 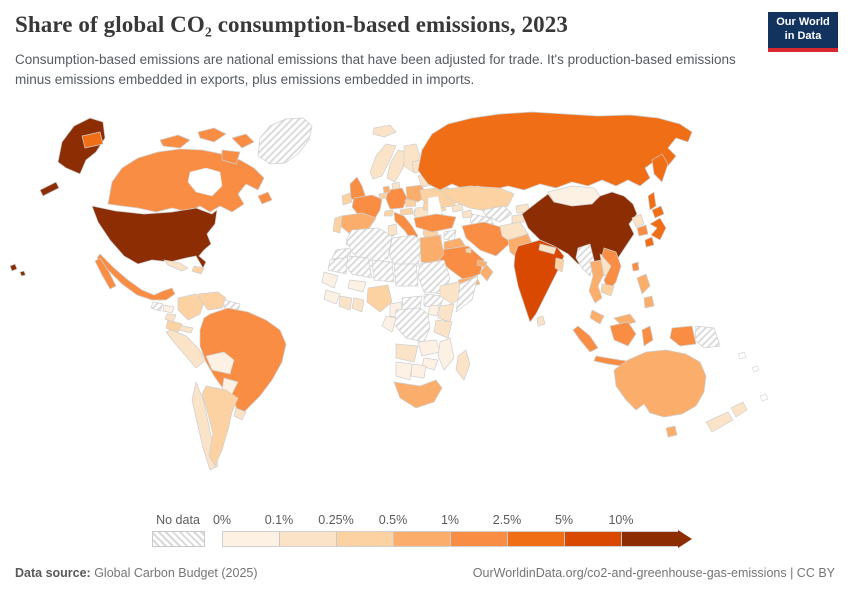 I want to click on country-kazakhstan, so click(x=477, y=199).